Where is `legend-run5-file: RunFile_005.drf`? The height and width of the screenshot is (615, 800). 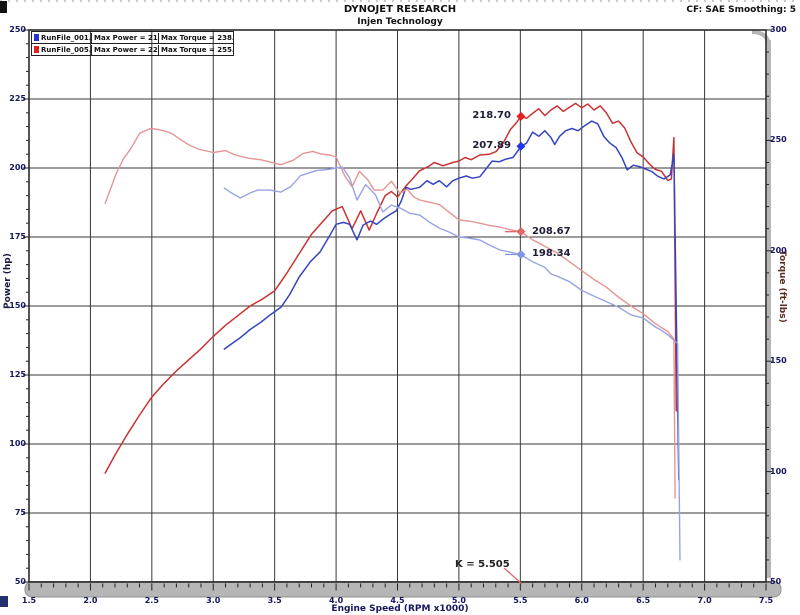 legend-run5-file: RunFile_005.drf is located at coordinates (66, 49).